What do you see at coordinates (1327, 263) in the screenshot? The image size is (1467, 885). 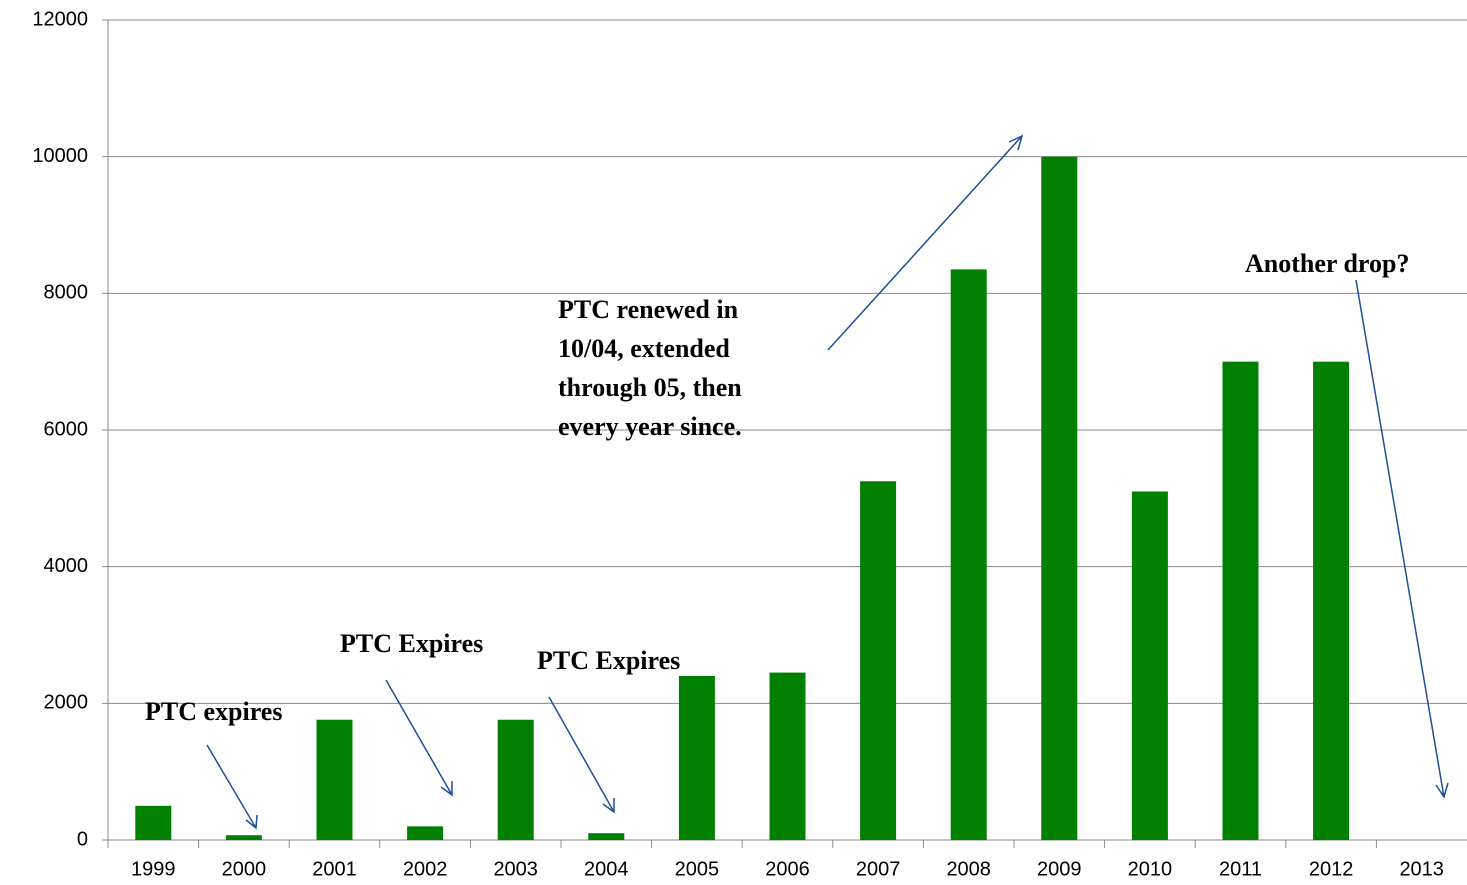 I see `annotation: Another drop?` at bounding box center [1327, 263].